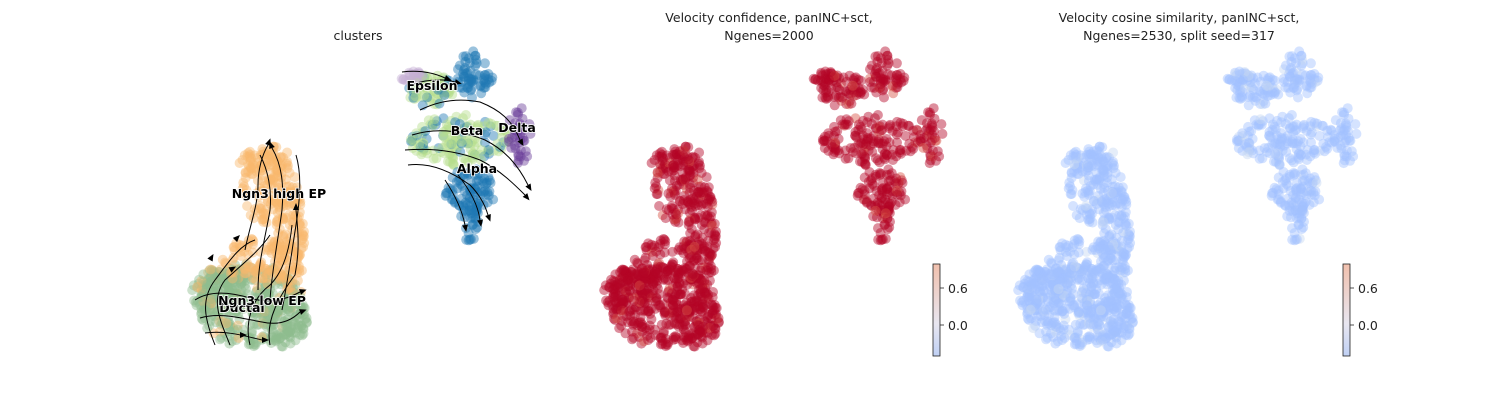 The height and width of the screenshot is (400, 1500). Describe the element at coordinates (517, 127) in the screenshot. I see `cluster-label-delta: Delta` at that location.